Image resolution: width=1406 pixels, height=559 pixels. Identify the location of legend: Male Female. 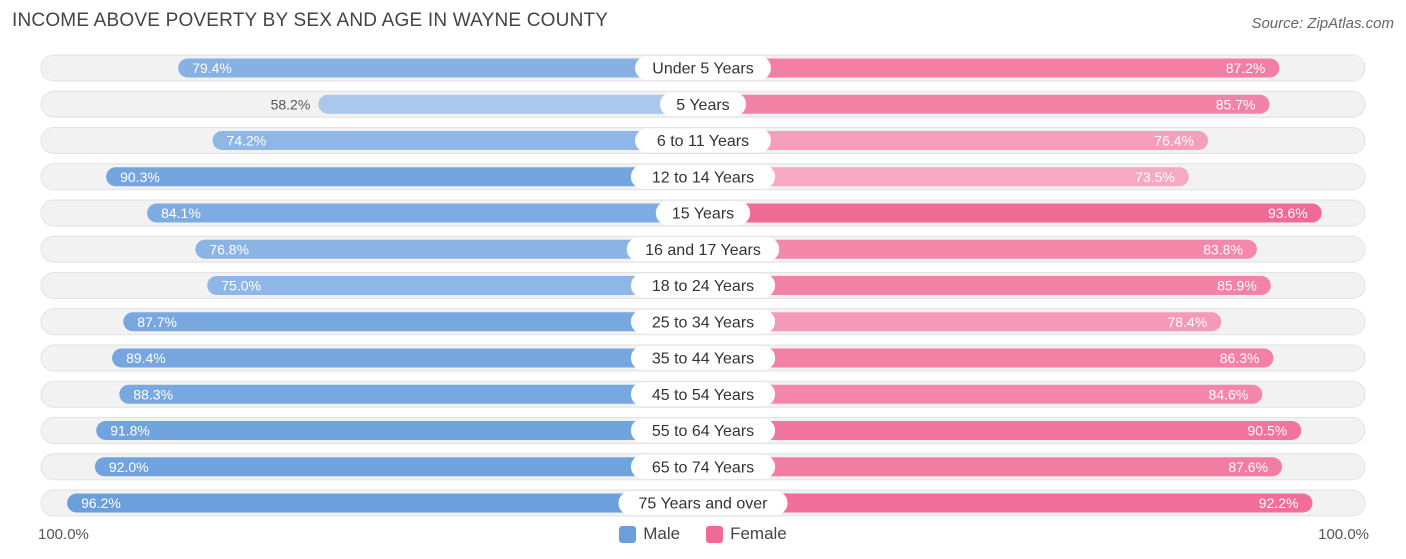
(703, 534).